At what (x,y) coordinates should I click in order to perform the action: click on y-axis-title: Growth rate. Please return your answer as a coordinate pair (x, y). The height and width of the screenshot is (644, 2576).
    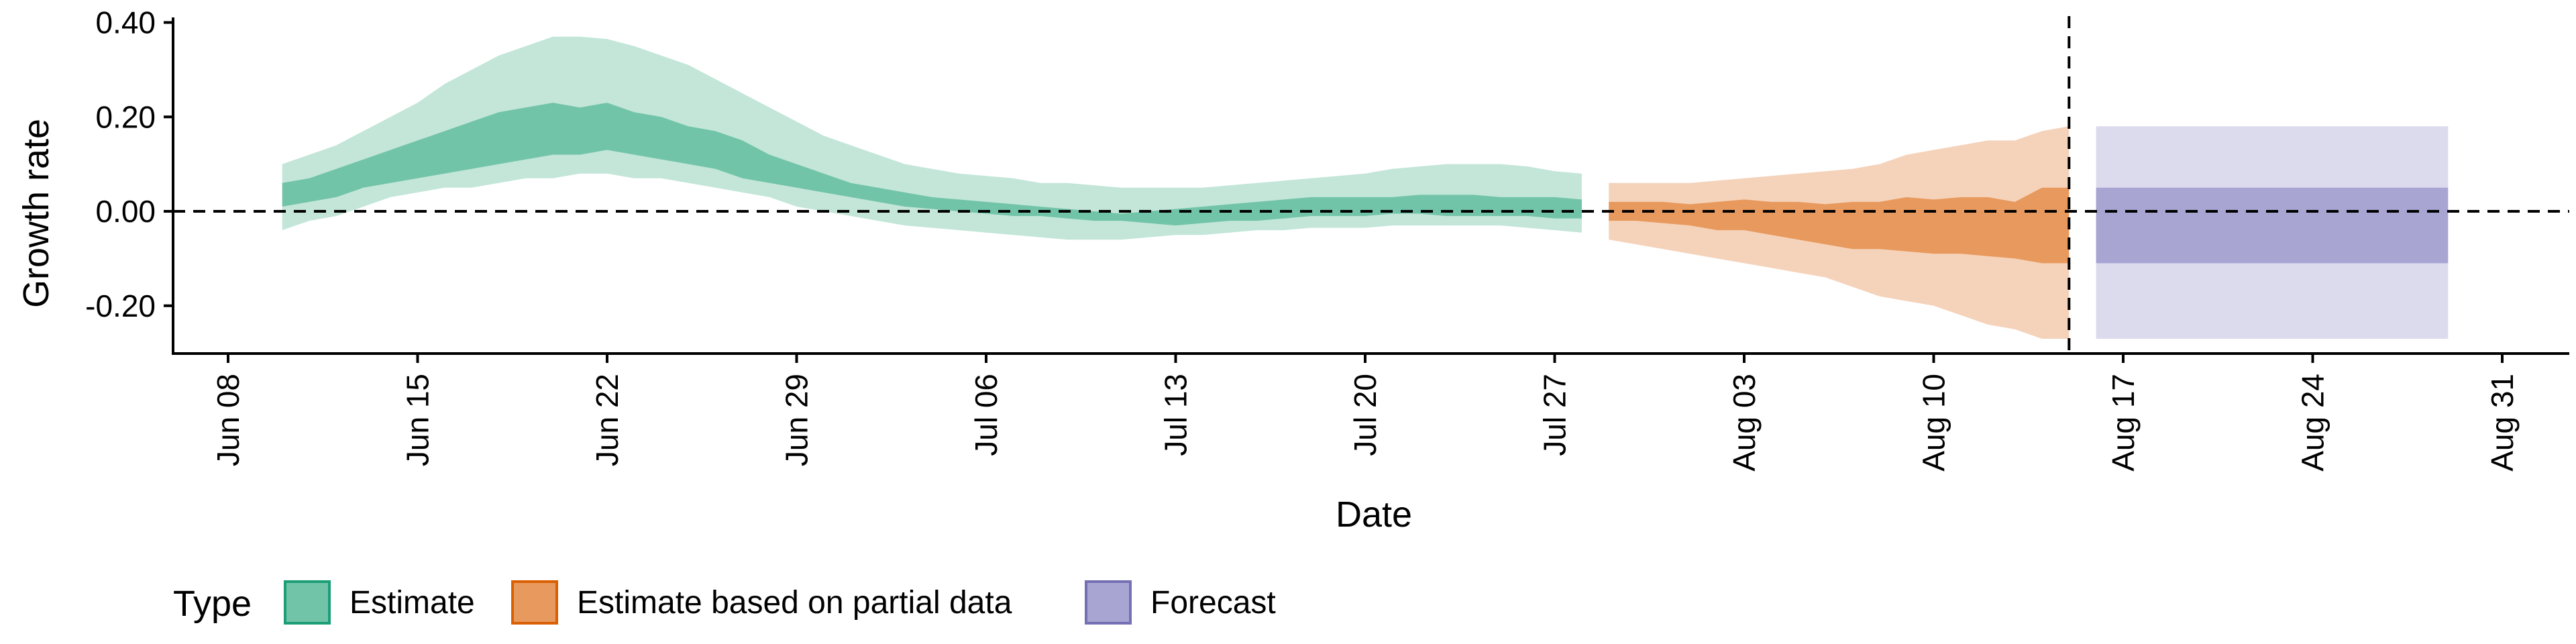
    Looking at the image, I should click on (36, 213).